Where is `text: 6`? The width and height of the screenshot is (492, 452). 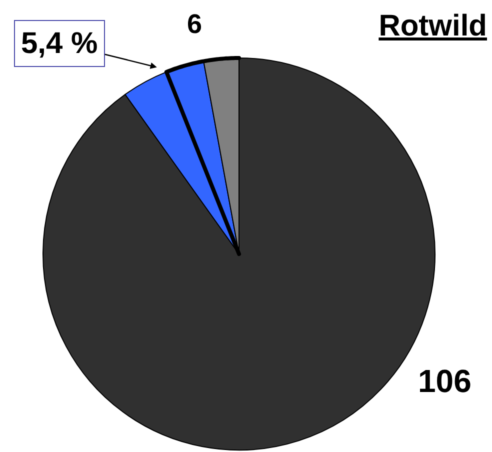
text: 6 is located at coordinates (194, 24).